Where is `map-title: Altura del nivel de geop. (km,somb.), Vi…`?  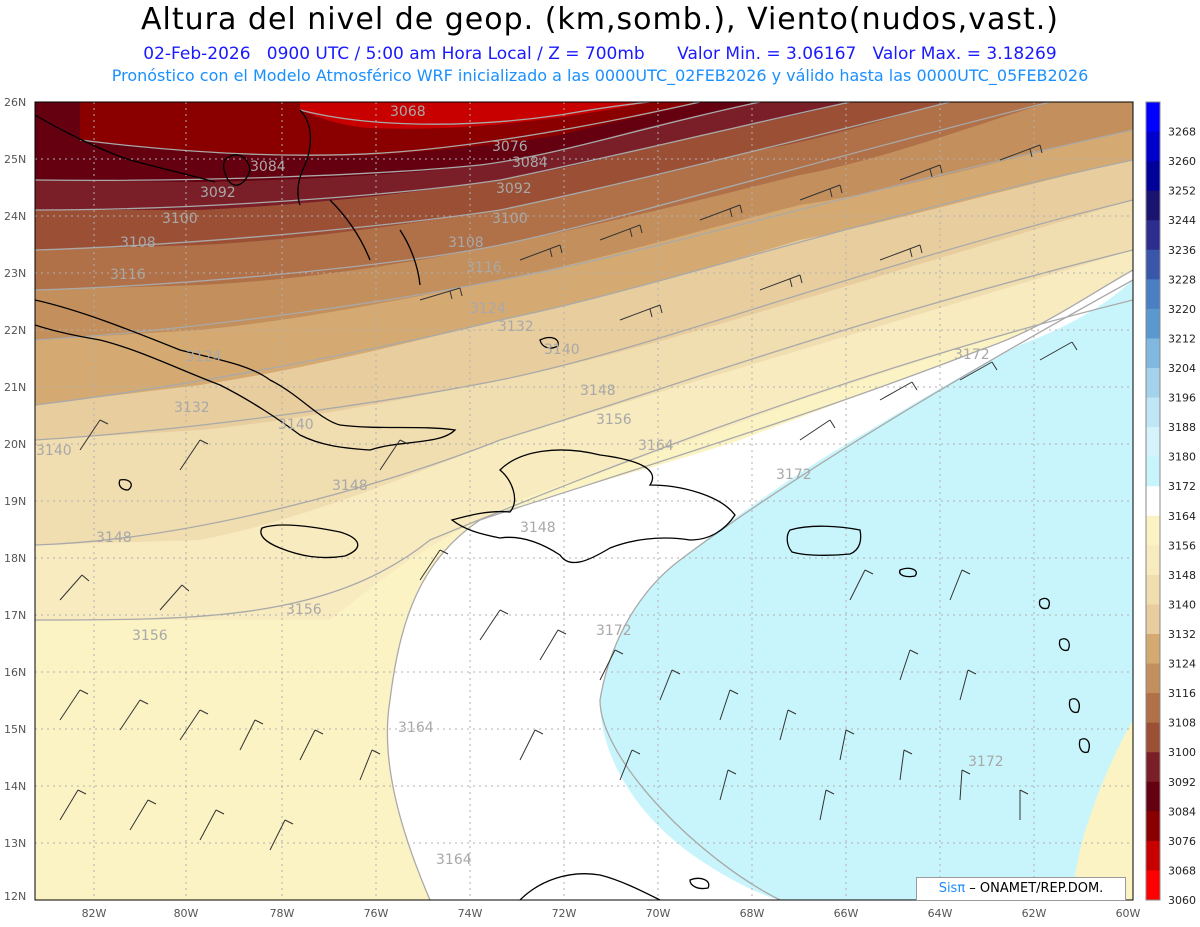 map-title: Altura del nivel de geop. (km,somb.), Vi… is located at coordinates (600, 19).